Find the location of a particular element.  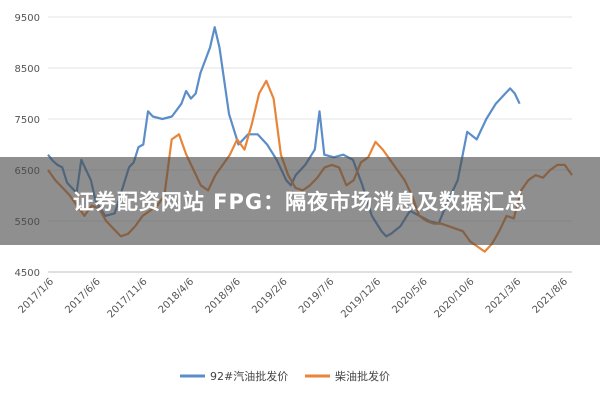

x-tick-label: 2020/10/6 is located at coordinates (455, 298).